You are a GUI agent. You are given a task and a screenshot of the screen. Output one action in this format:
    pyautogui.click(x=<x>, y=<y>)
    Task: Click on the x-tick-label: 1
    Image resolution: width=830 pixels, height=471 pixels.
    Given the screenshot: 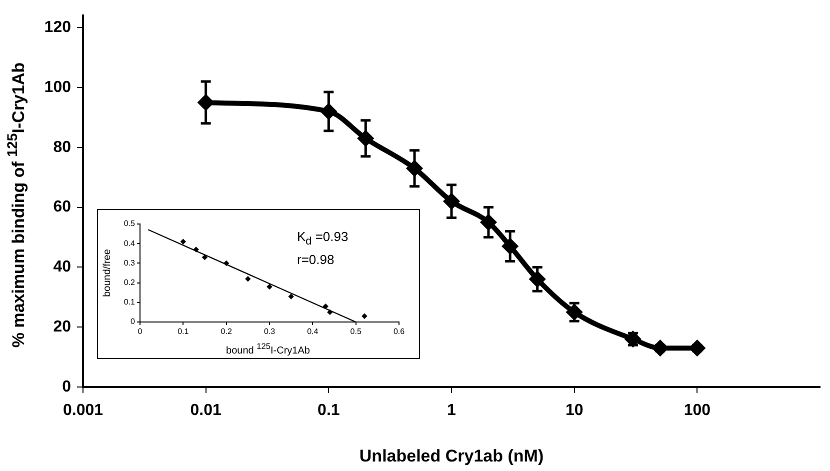 What is the action you would take?
    pyautogui.click(x=451, y=411)
    